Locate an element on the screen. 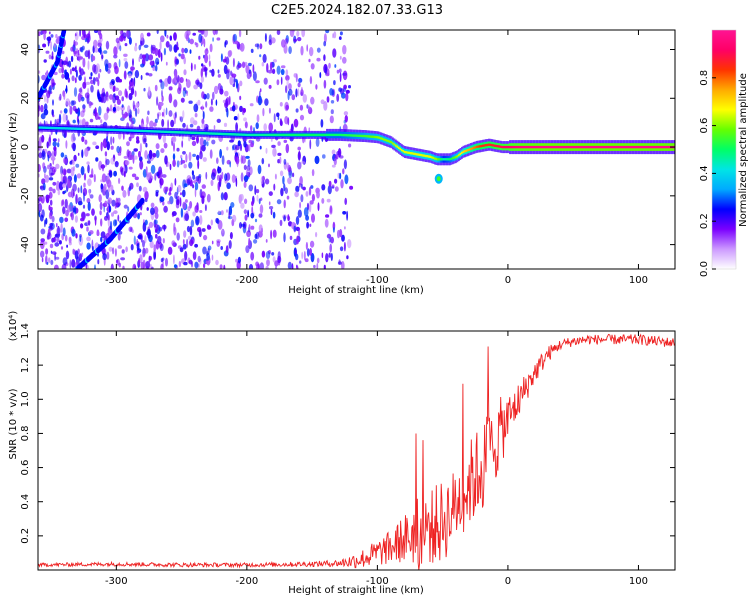 The image size is (750, 600). spectrogram-xtick-label: -200 is located at coordinates (247, 280).